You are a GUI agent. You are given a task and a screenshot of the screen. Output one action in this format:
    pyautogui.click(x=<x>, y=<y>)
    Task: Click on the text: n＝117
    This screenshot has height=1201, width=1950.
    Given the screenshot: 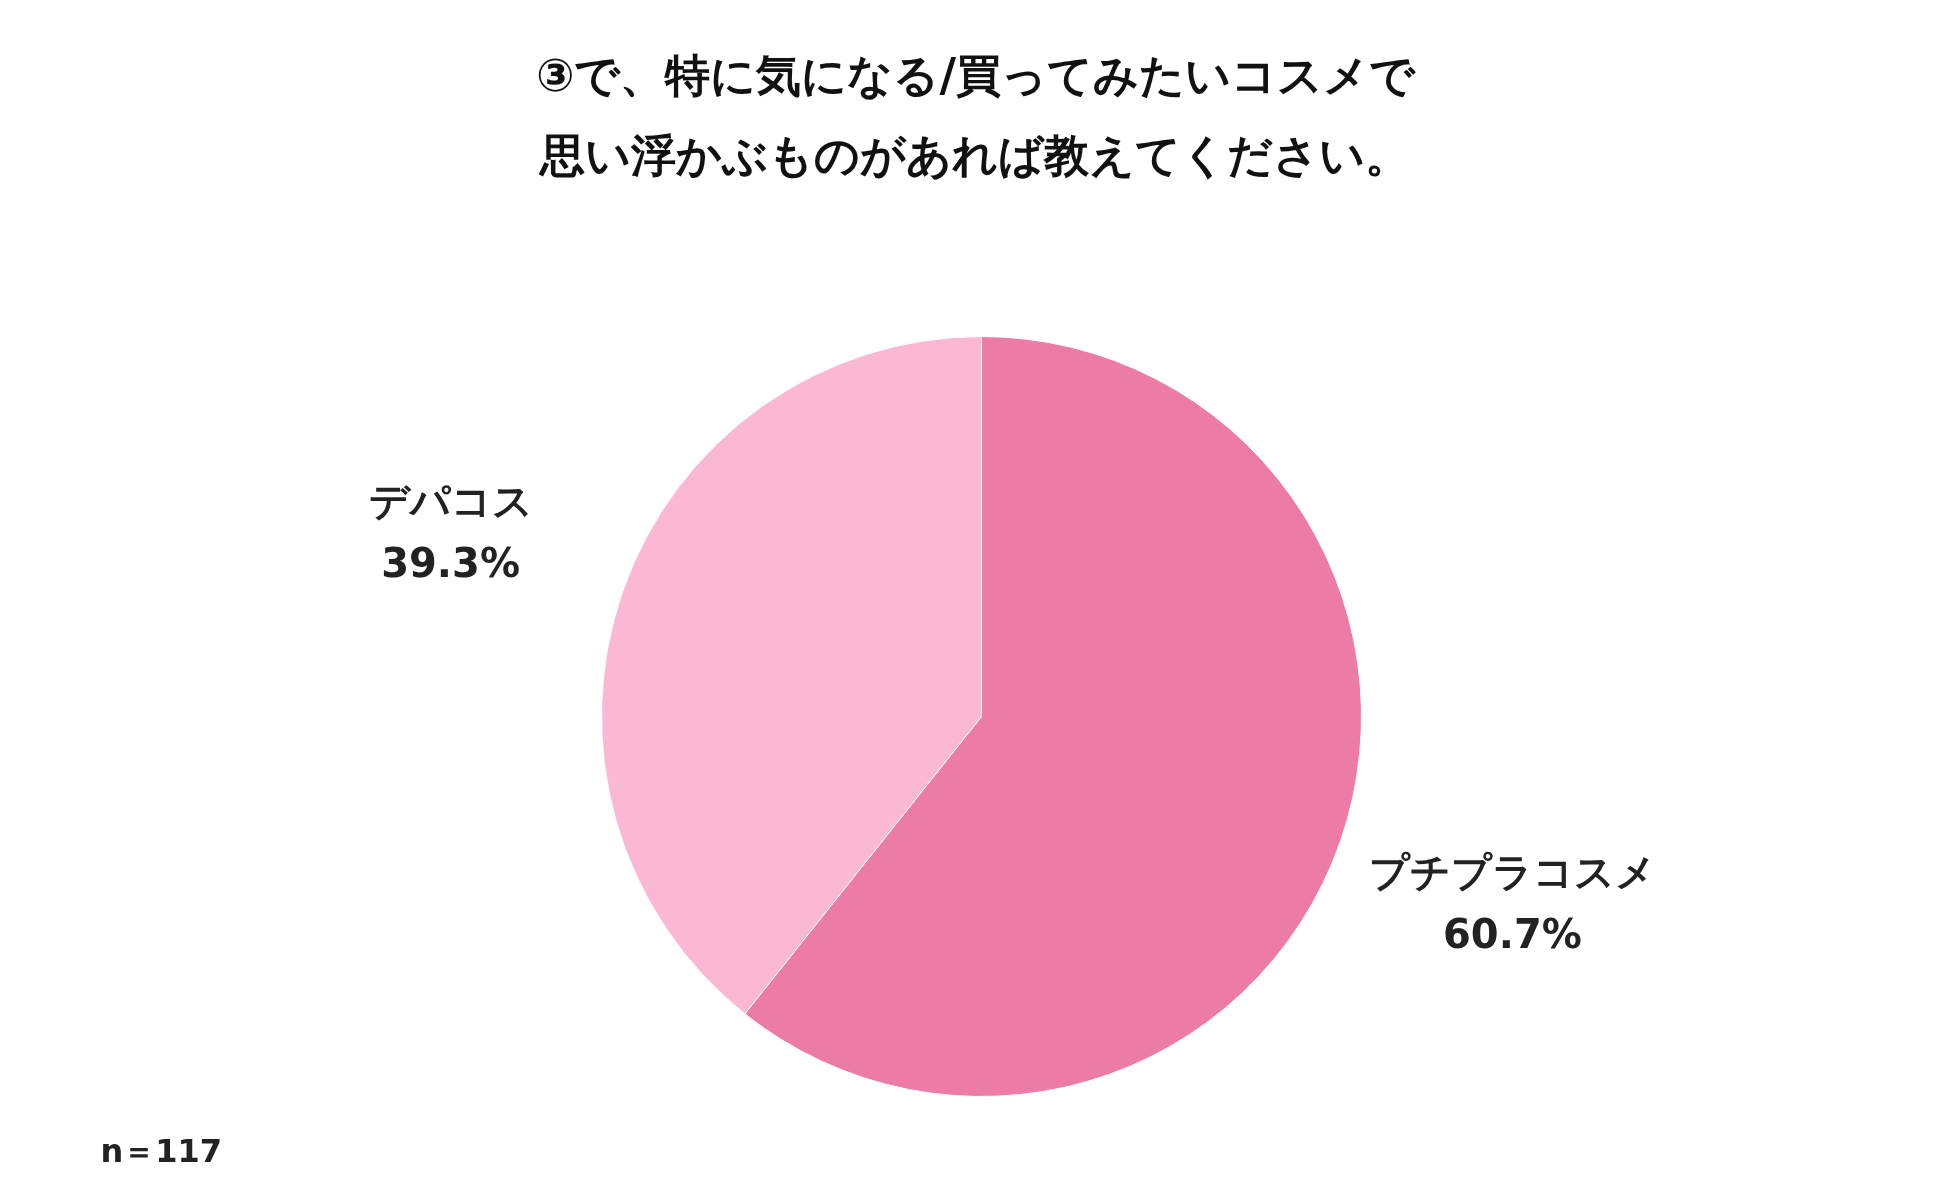 What is the action you would take?
    pyautogui.click(x=161, y=1150)
    